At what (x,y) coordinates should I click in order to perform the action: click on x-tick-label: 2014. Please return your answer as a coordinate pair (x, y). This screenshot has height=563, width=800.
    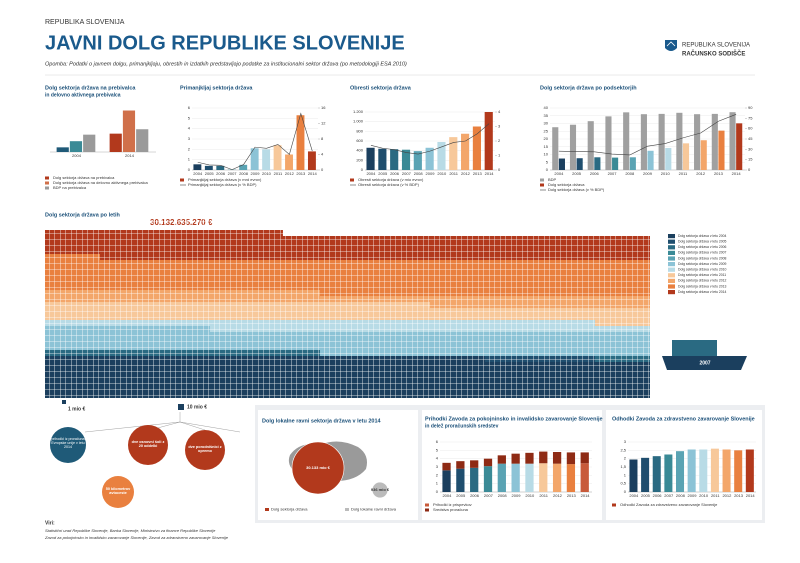
    Looking at the image, I should click on (313, 173).